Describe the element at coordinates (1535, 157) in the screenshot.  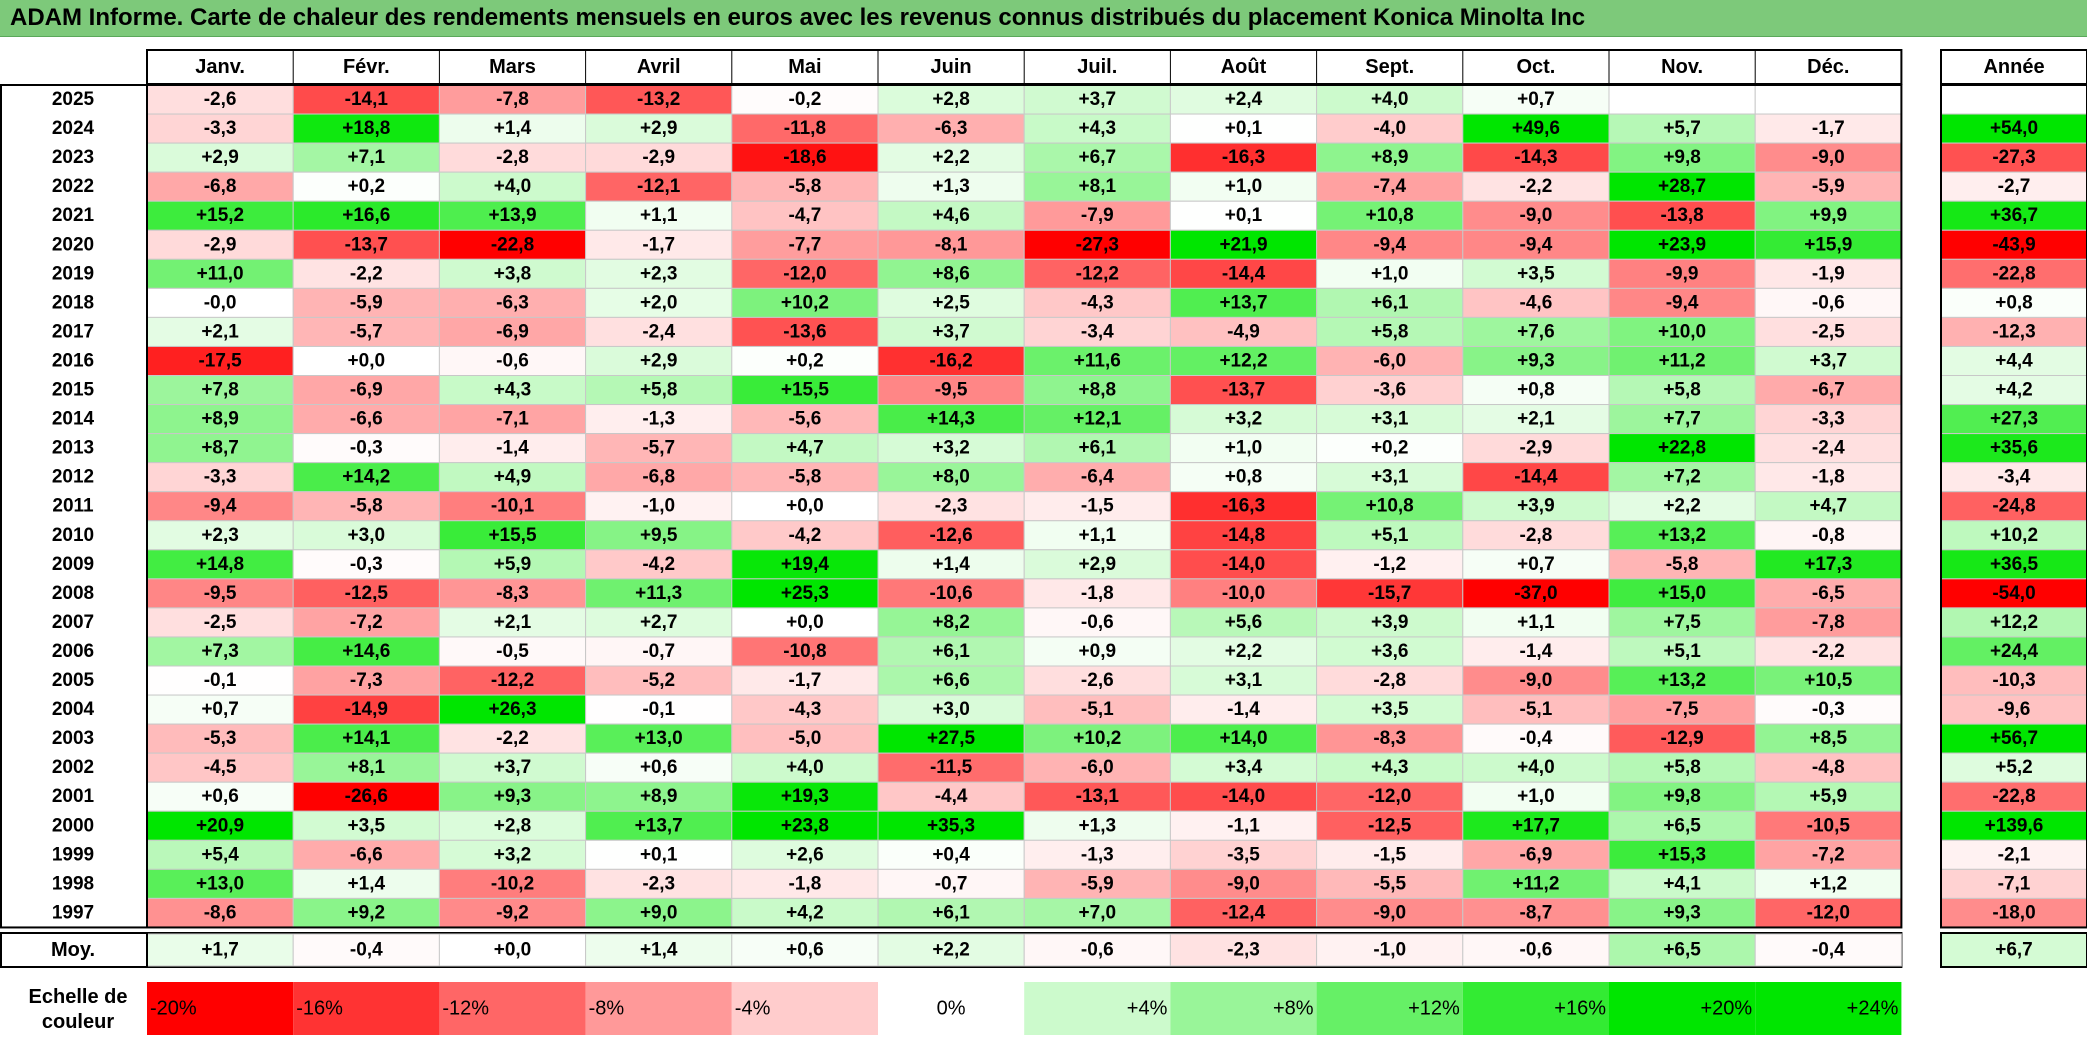
I see `cell-value: -14,3` at that location.